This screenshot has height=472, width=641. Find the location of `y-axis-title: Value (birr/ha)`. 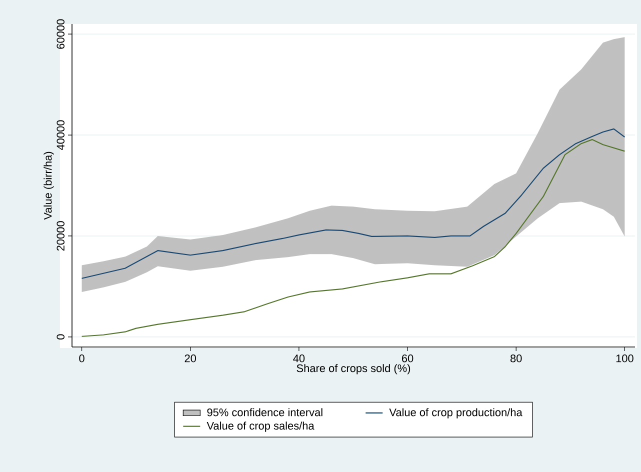

y-axis-title: Value (birr/ha) is located at coordinates (49, 186).